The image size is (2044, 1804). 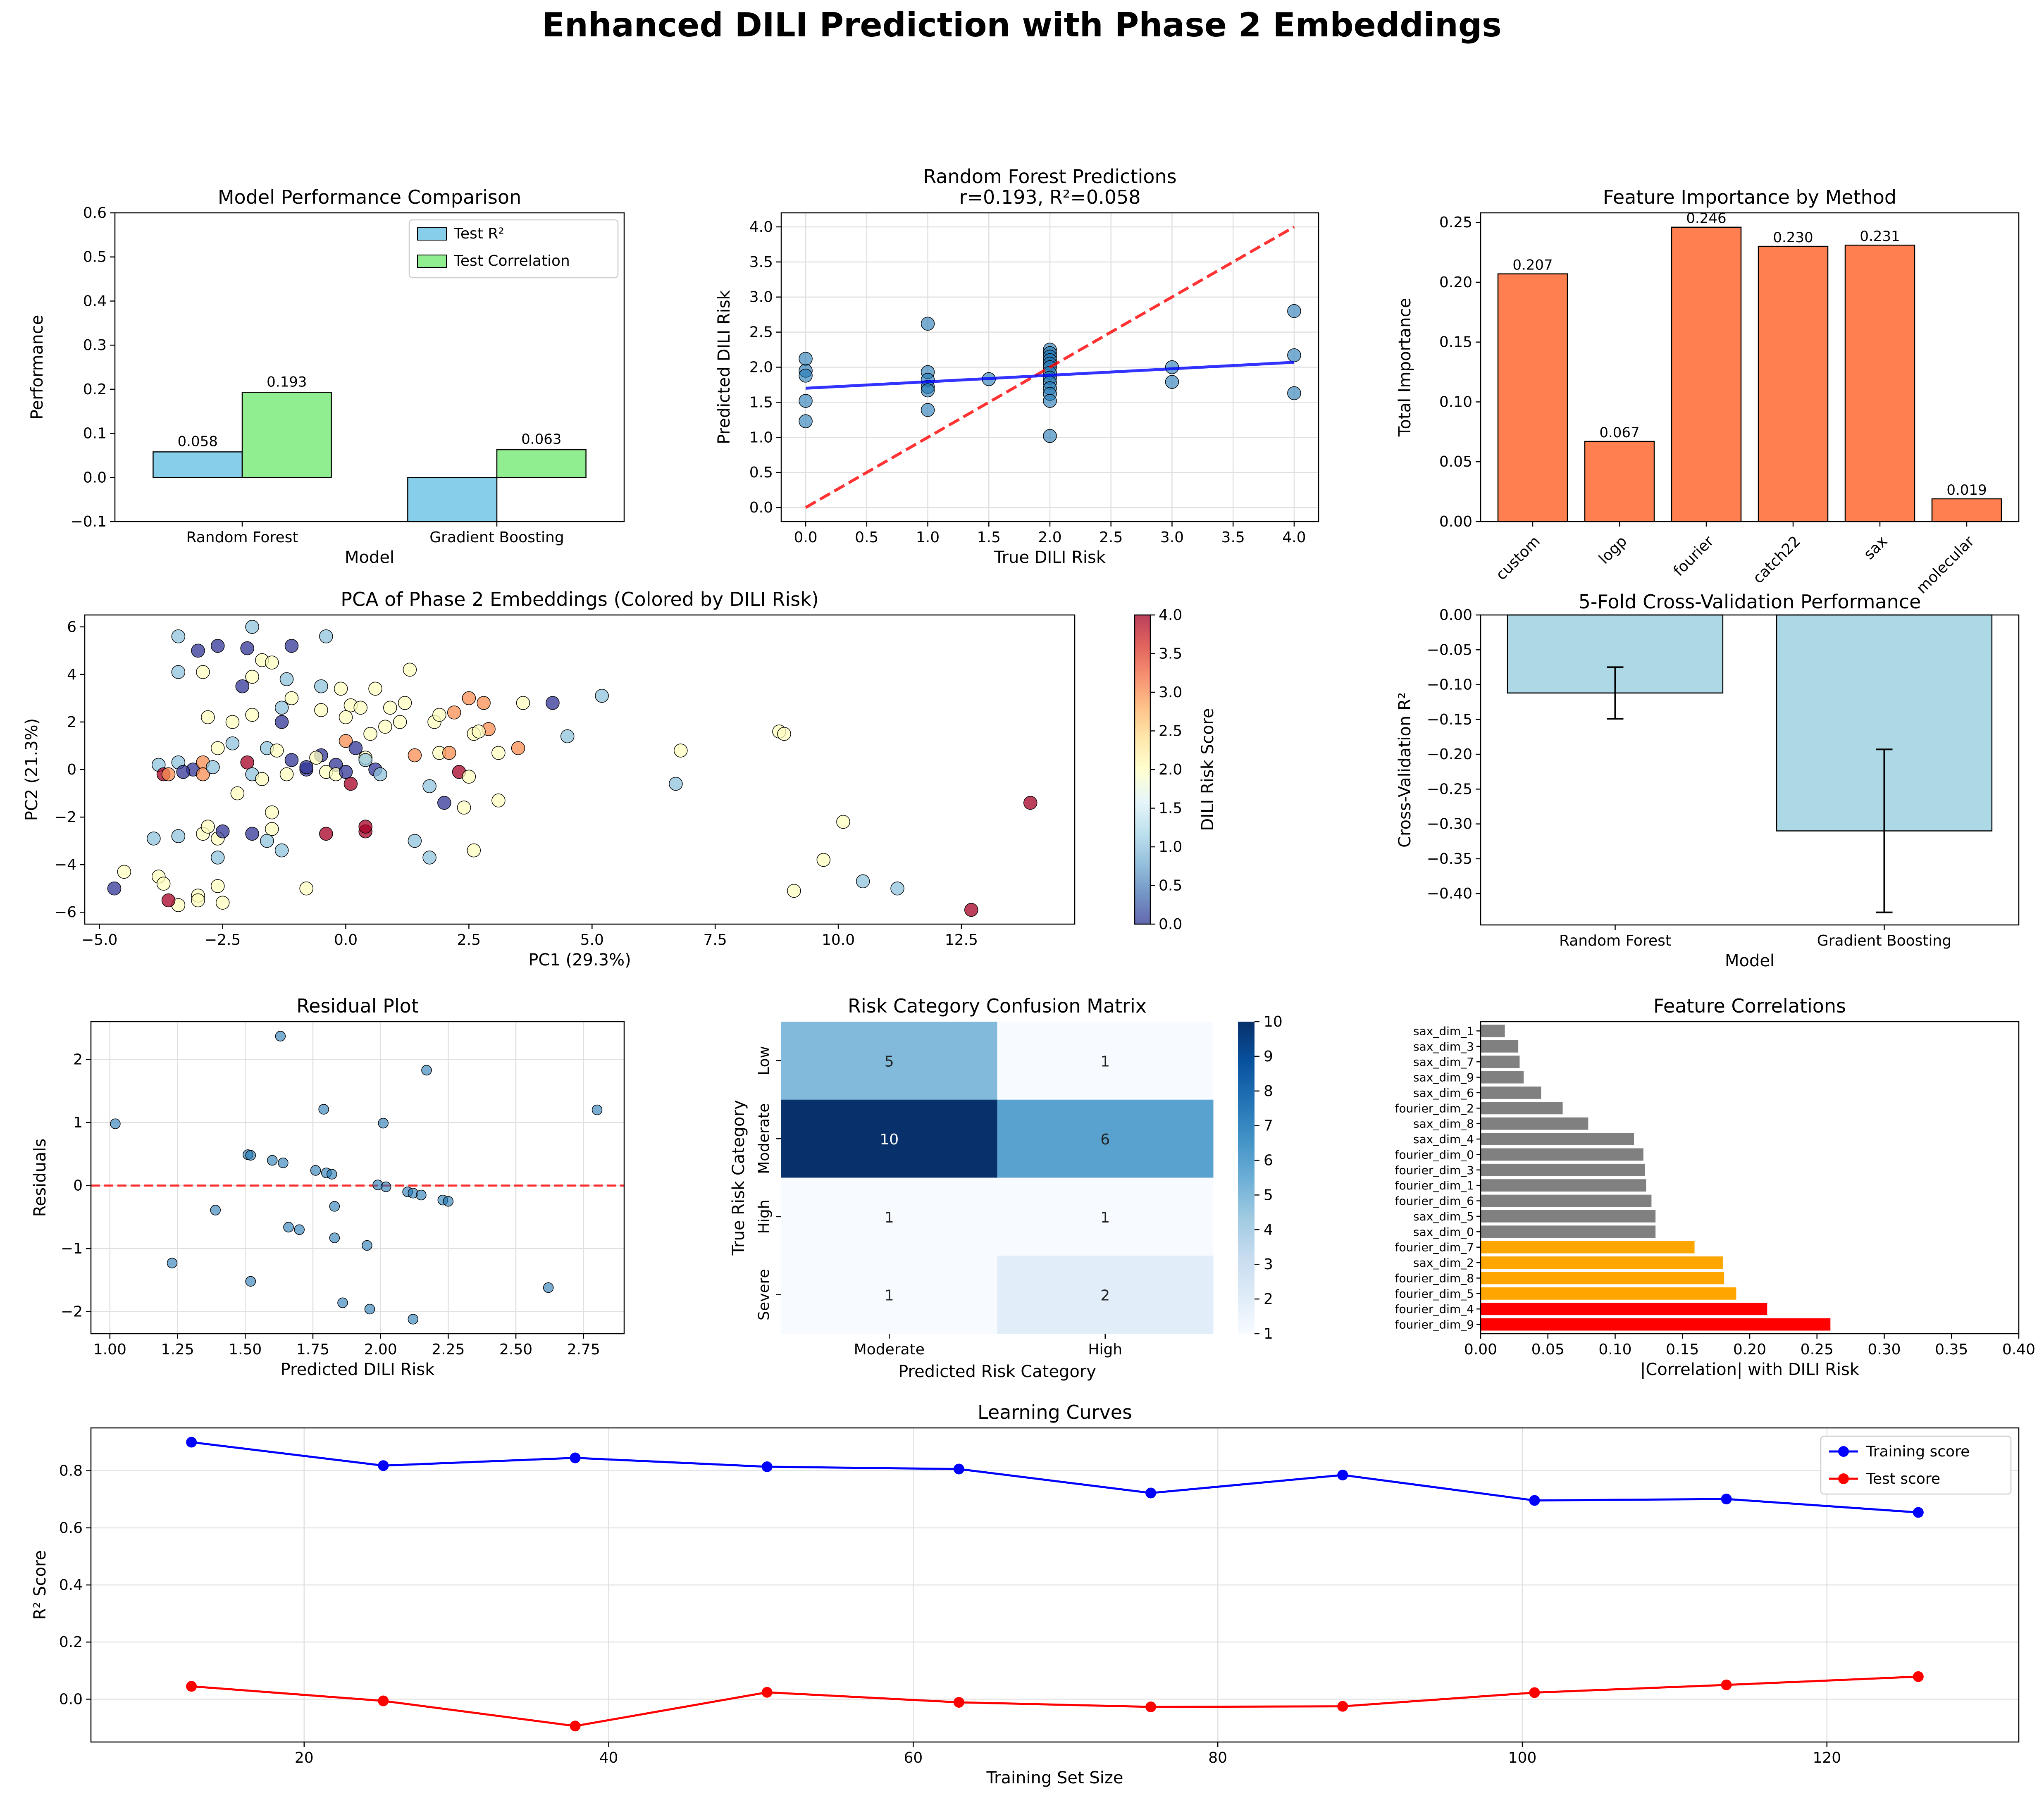 I want to click on y-tick-label: fourier_dim_5, so click(x=1435, y=1294).